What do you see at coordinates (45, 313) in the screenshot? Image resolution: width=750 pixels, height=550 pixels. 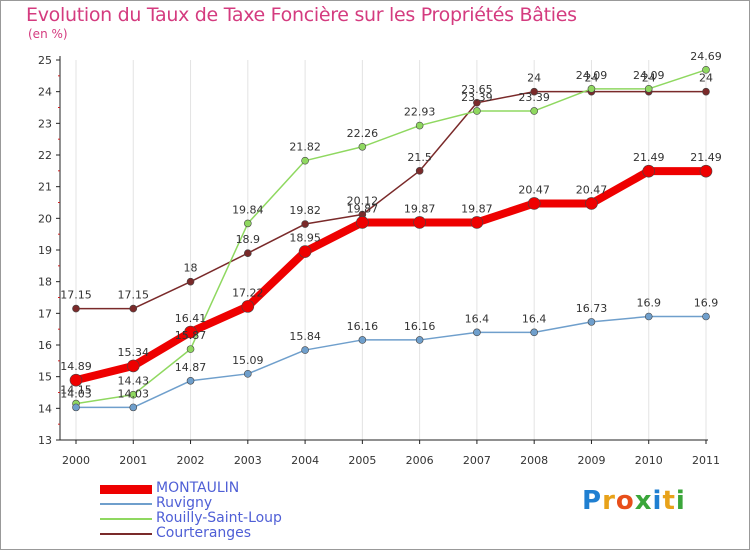 I see `y-tick-label: 17` at bounding box center [45, 313].